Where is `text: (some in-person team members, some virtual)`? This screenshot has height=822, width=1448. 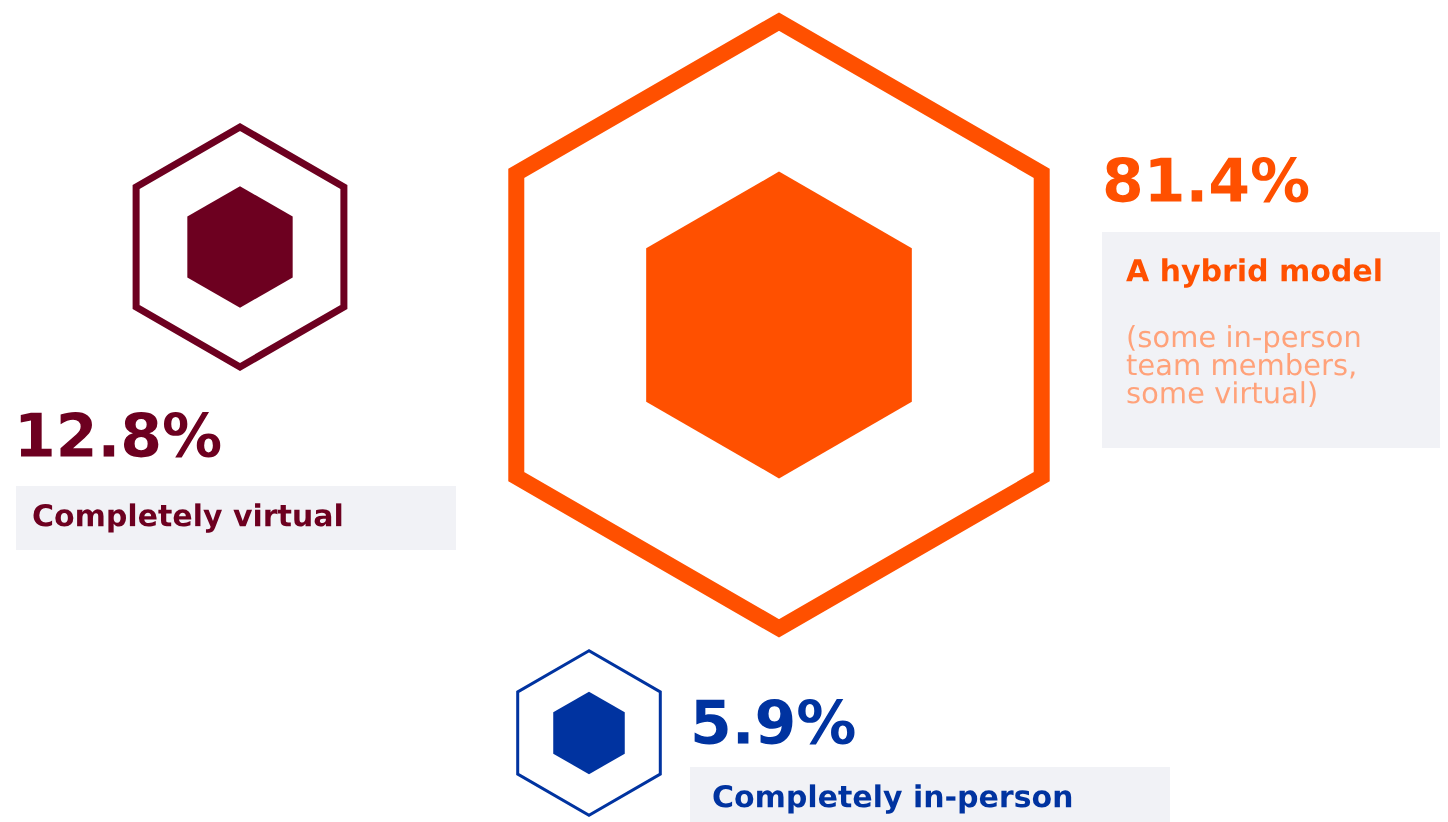
text: (some in-person team members, some virtual) is located at coordinates (1243, 366).